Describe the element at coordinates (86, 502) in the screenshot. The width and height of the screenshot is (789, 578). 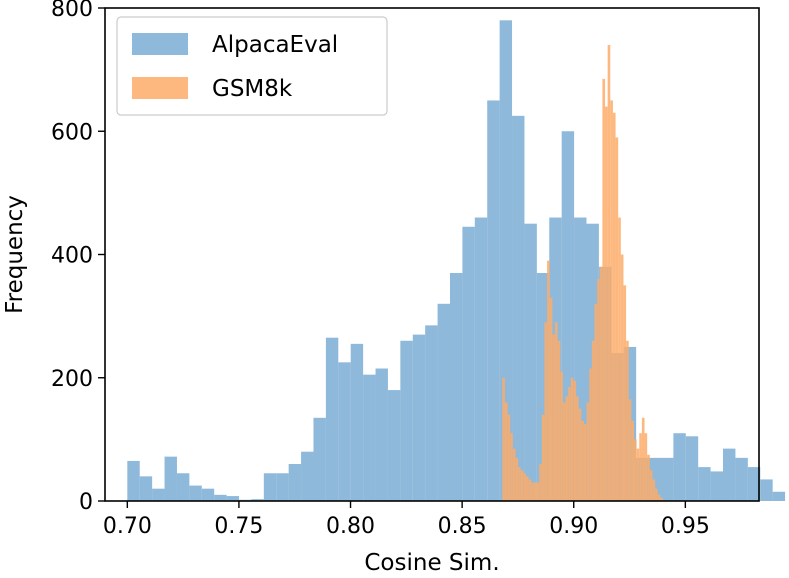
I see `y-tick-label: 0` at that location.